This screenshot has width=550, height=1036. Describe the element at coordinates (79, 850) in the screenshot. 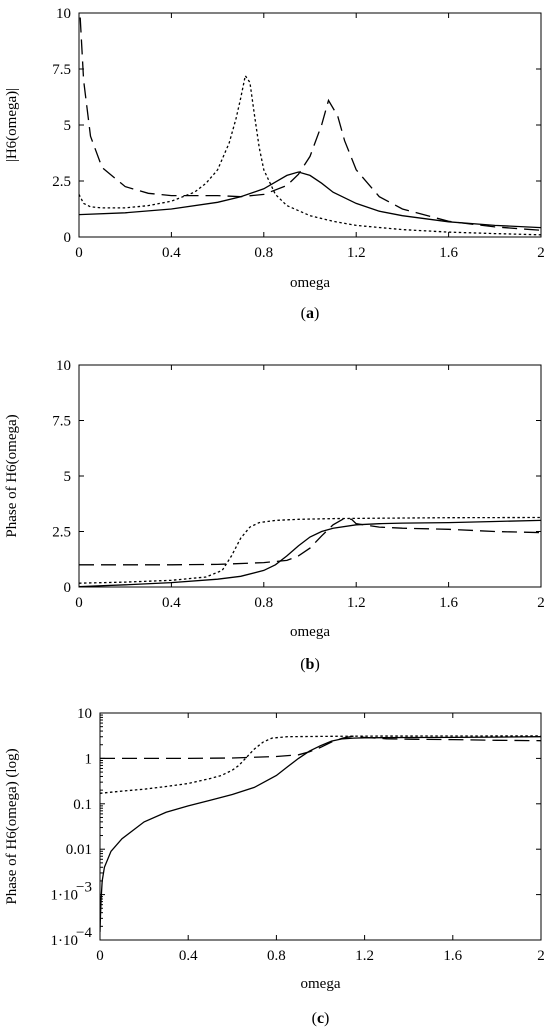

I see `y-tick-label: 0.01` at that location.